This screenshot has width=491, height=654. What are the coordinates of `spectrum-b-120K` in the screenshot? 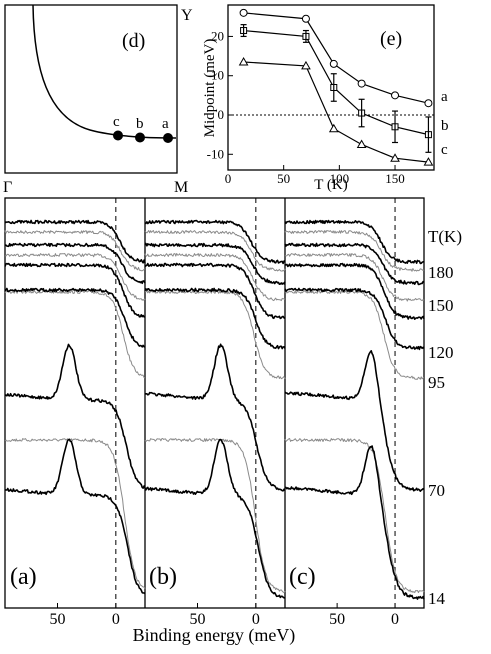 It's located at (215, 291).